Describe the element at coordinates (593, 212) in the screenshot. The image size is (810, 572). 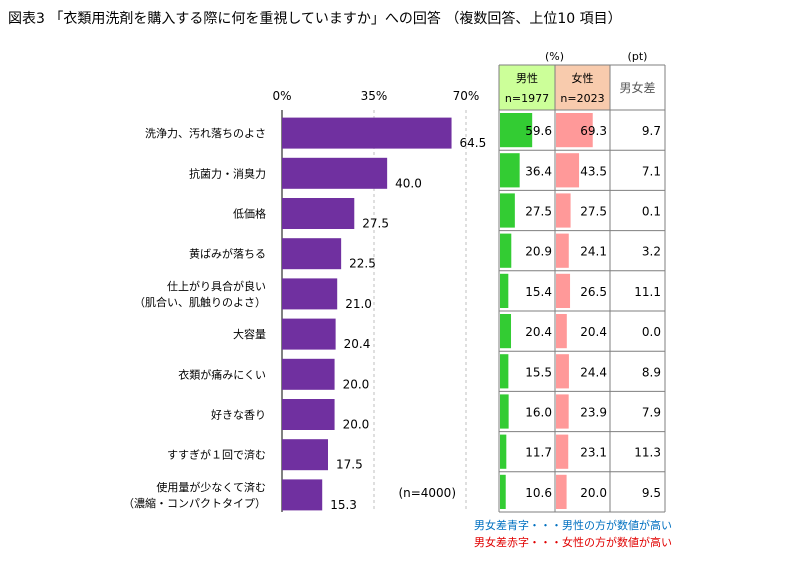
I see `female-value: 27.5` at that location.